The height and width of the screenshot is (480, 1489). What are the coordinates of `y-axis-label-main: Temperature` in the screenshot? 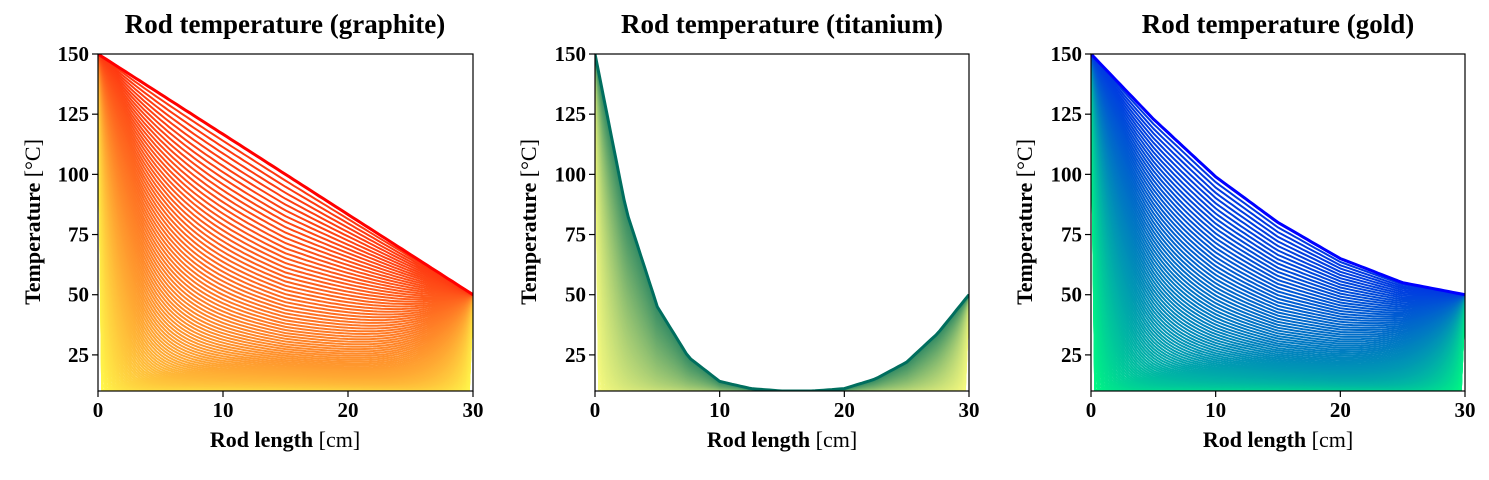 It's located at (1024, 243).